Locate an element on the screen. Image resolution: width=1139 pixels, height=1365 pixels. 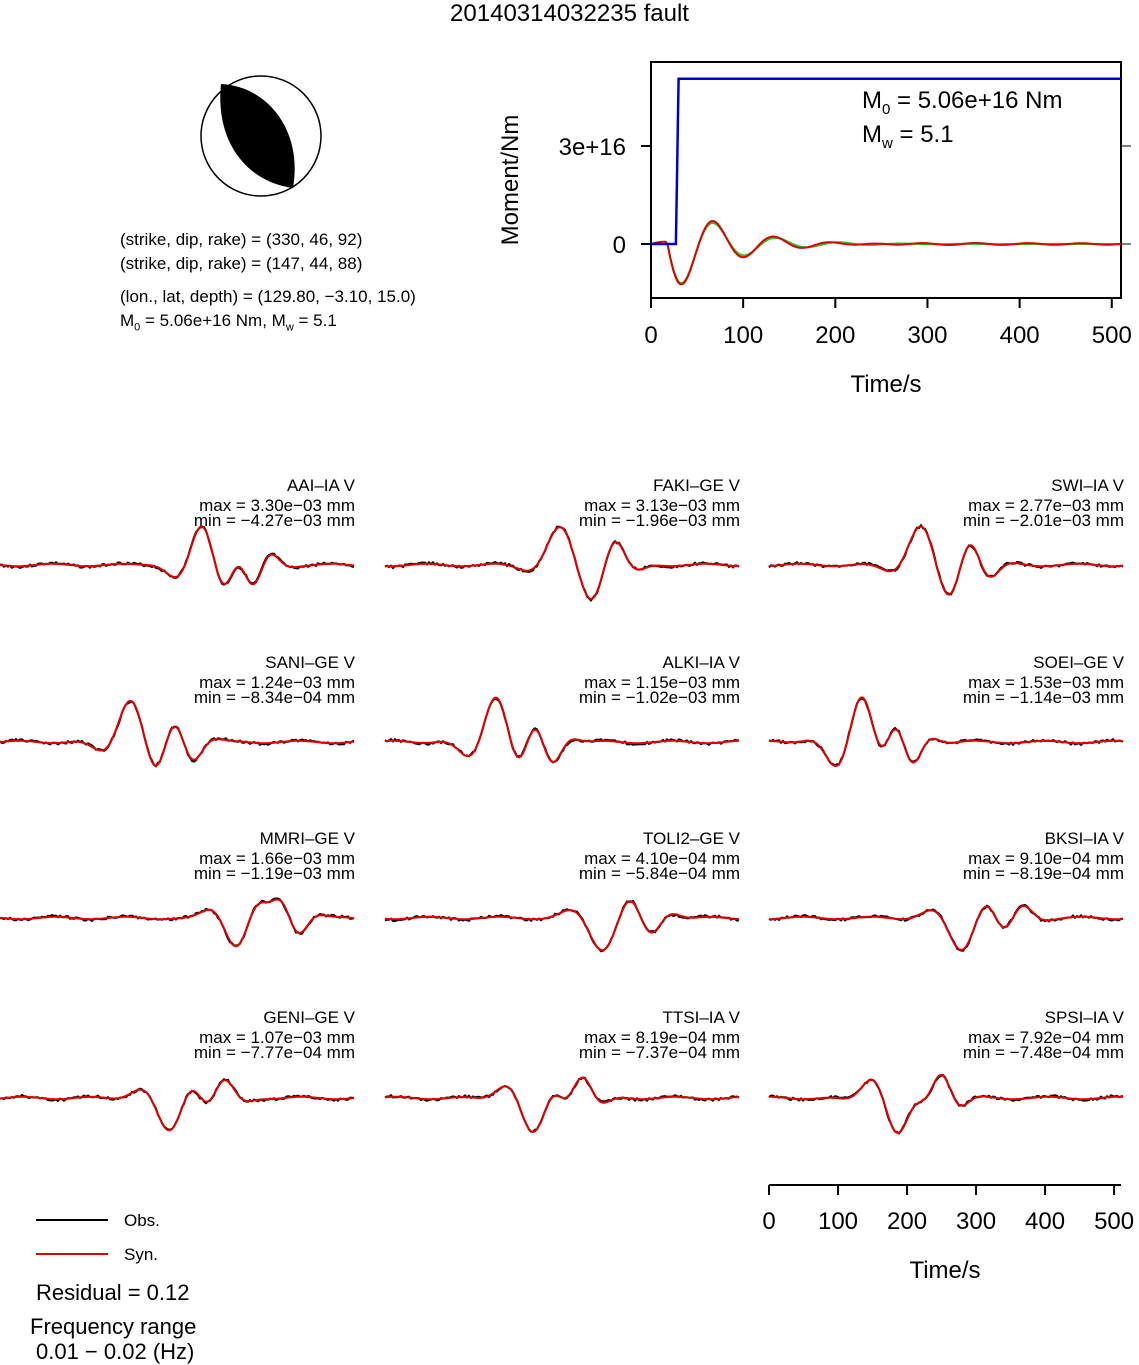
moment-y-tick-label: 0 is located at coordinates (619, 245).